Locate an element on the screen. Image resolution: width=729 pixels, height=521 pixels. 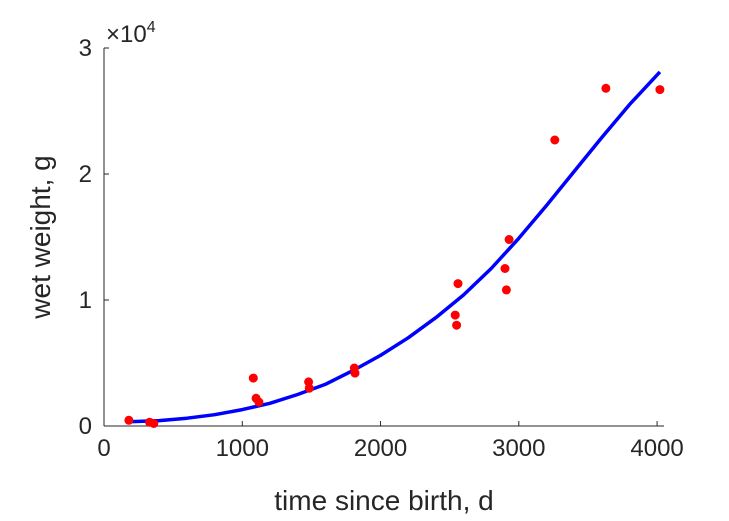
y-axis-label: wet weight, g is located at coordinates (40, 237).